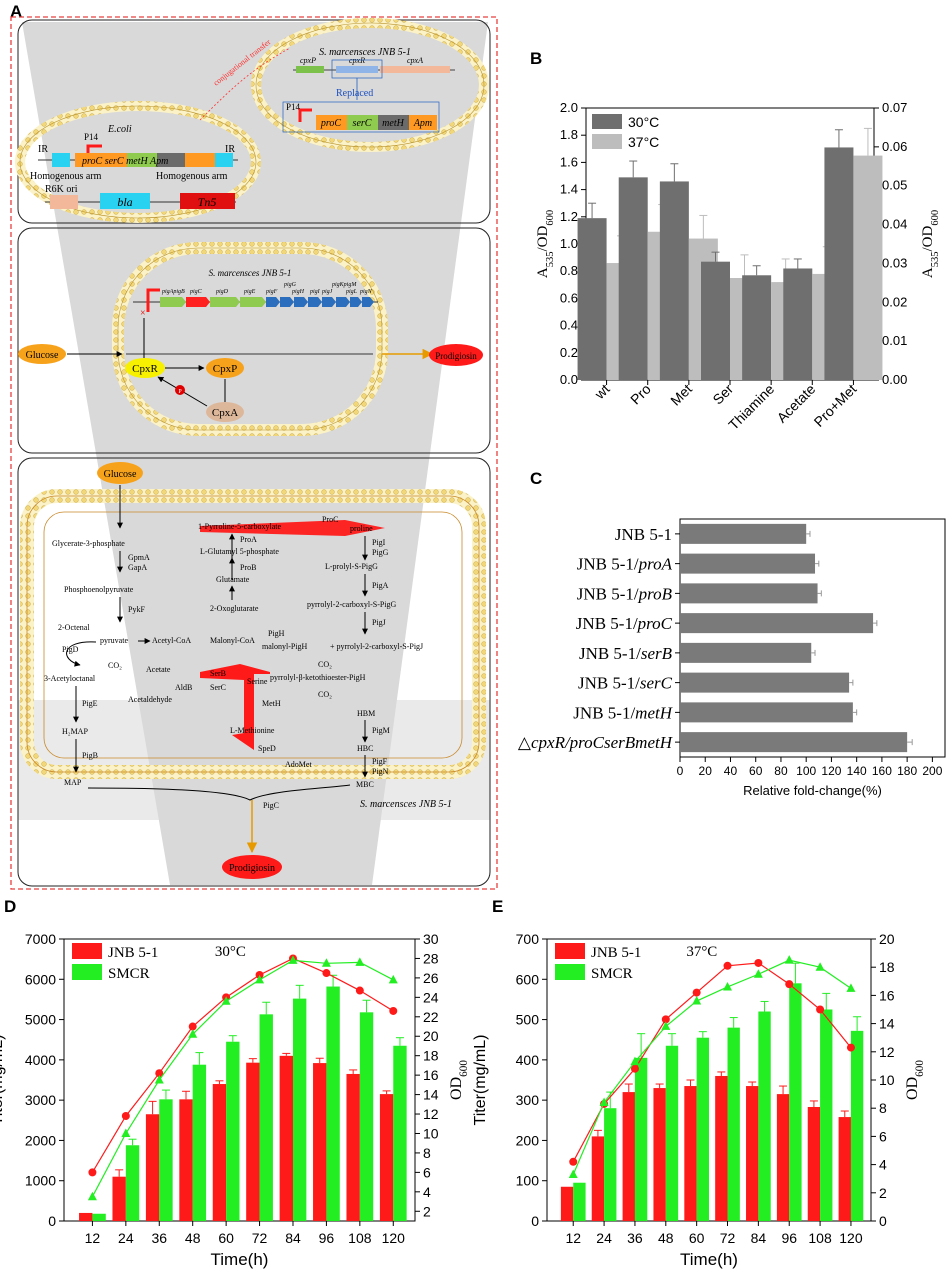 The width and height of the screenshot is (952, 1277). What do you see at coordinates (192, 176) in the screenshot?
I see `homarm-right-label: Homogenous arm` at bounding box center [192, 176].